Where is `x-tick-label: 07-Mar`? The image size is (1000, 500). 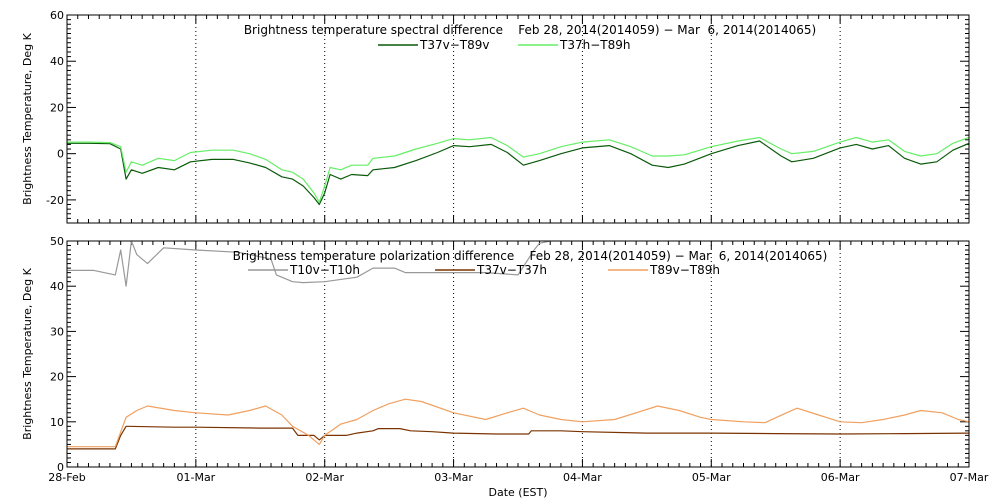 x-tick-label: 07-Mar is located at coordinates (969, 477).